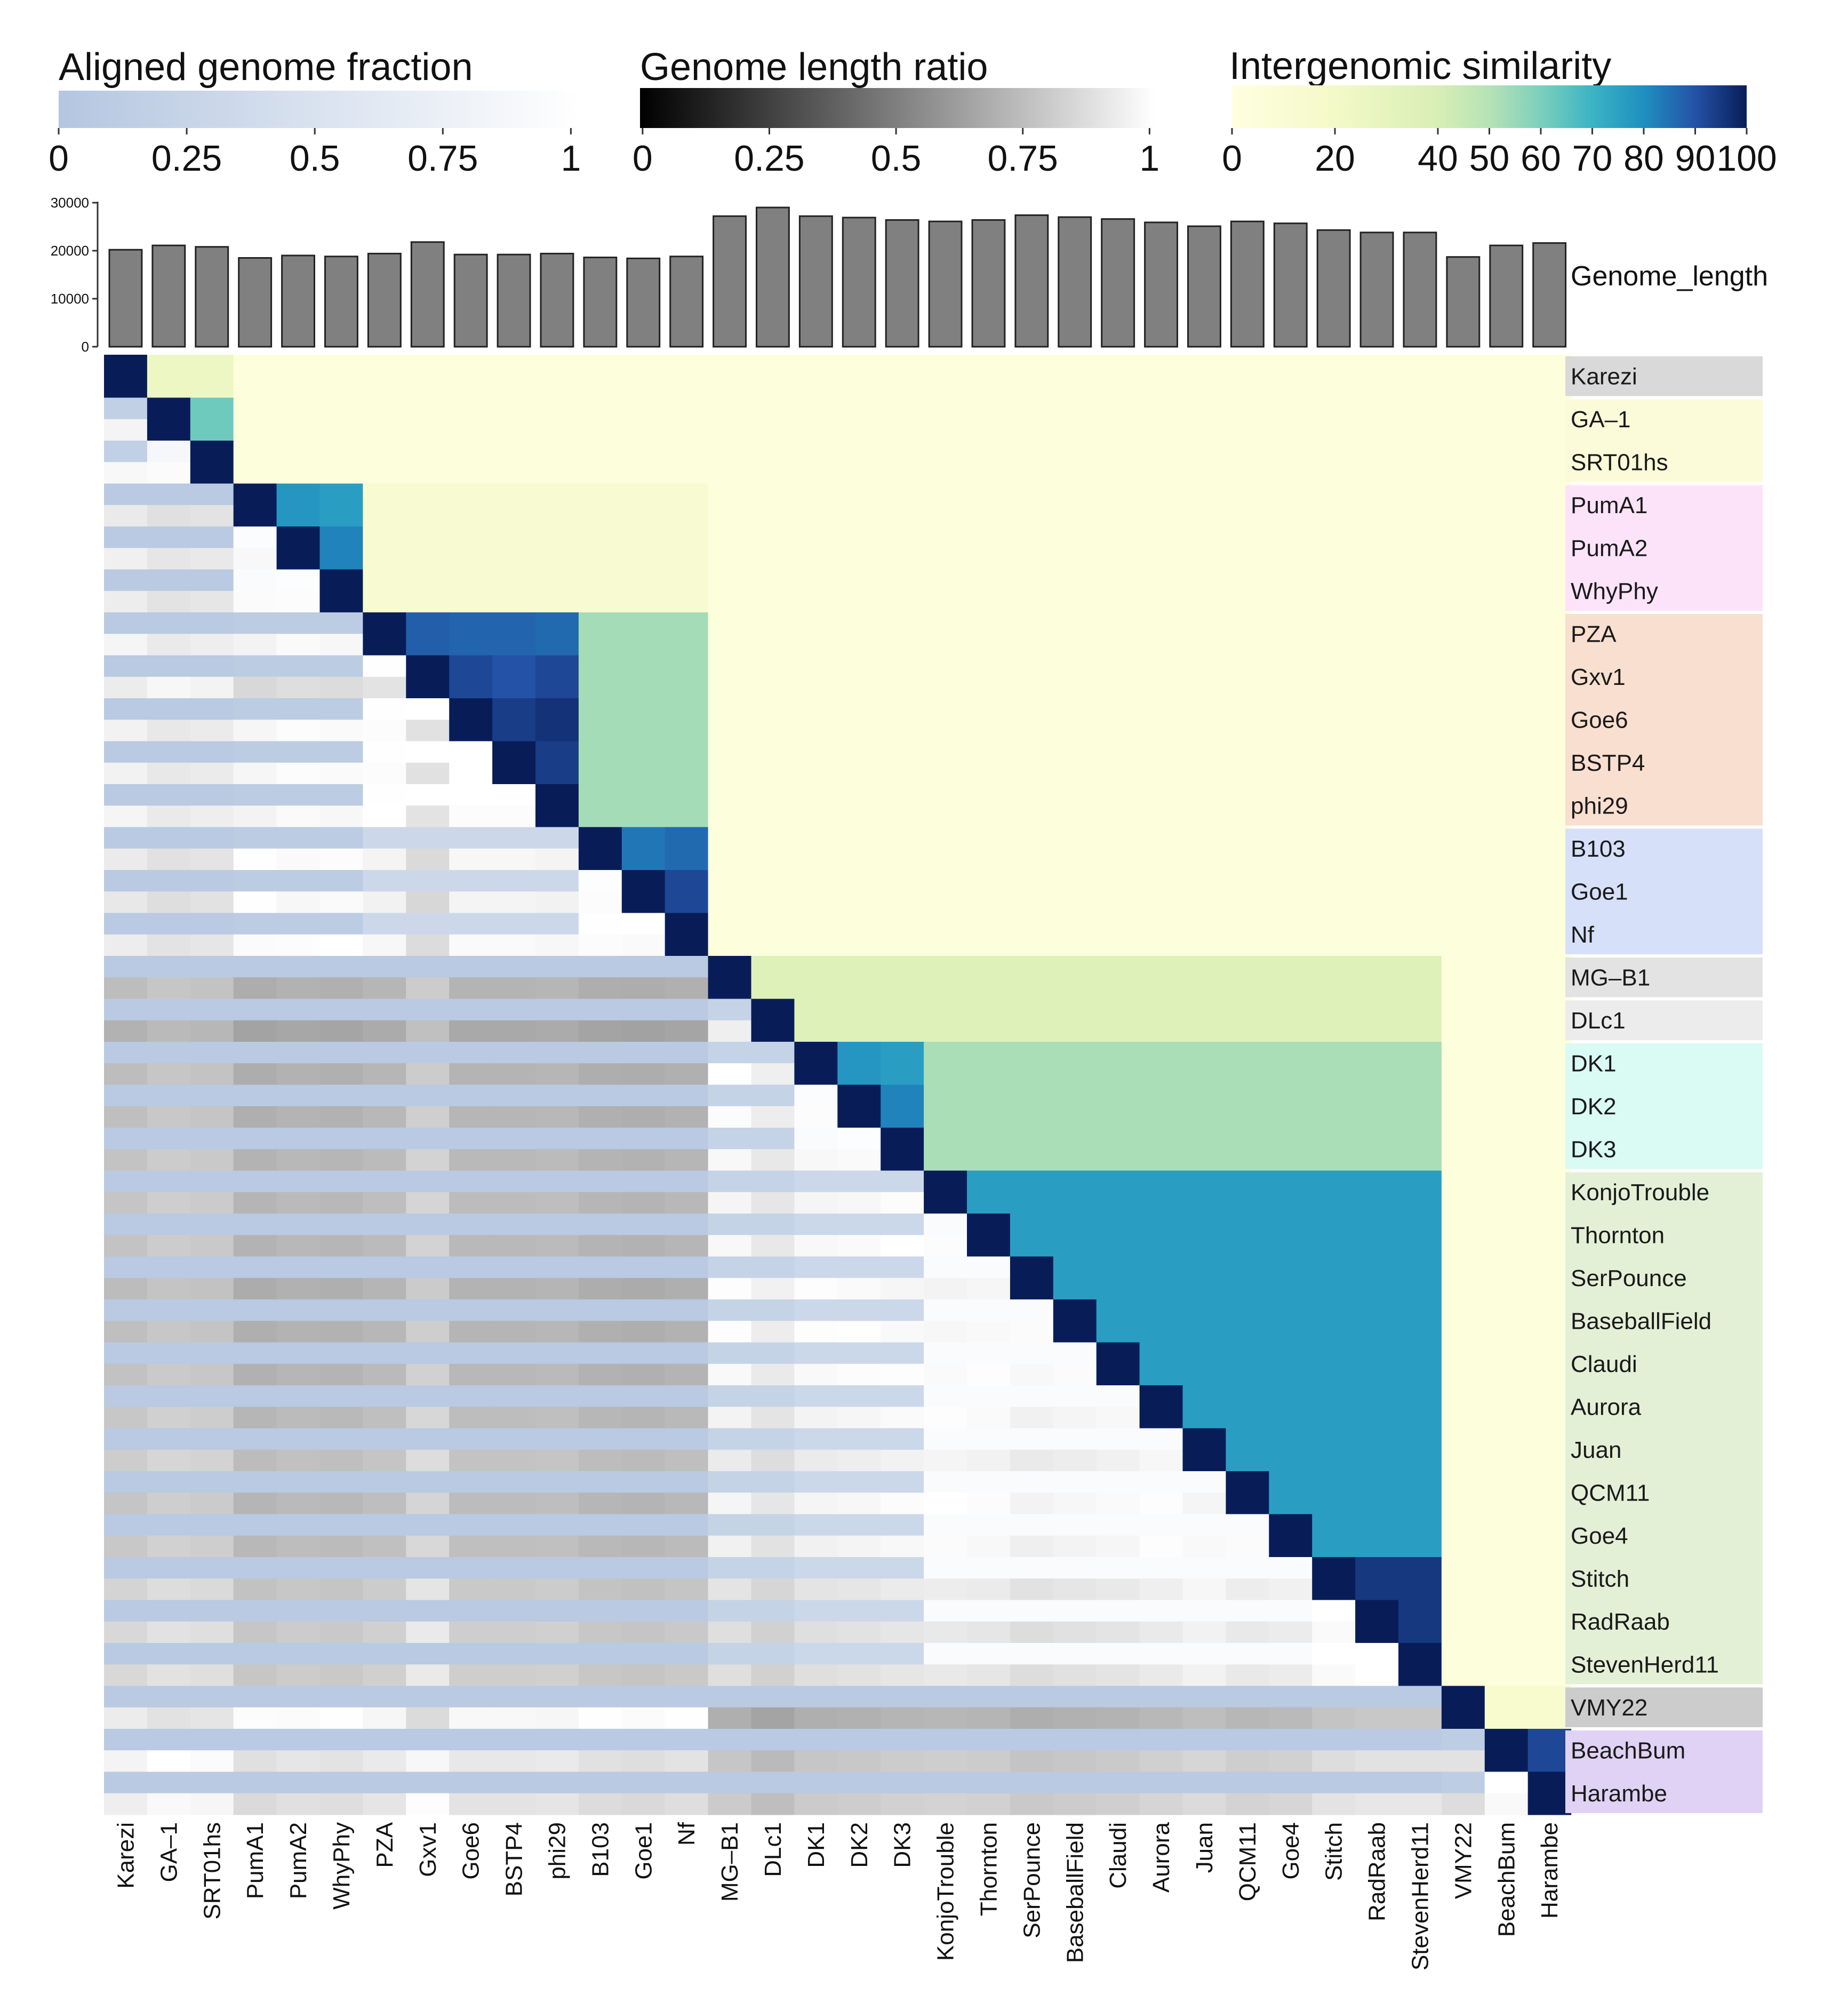 The height and width of the screenshot is (1995, 1848). What do you see at coordinates (1506, 1278) in the screenshot?
I see `cell-serpounce-beachbum` at bounding box center [1506, 1278].